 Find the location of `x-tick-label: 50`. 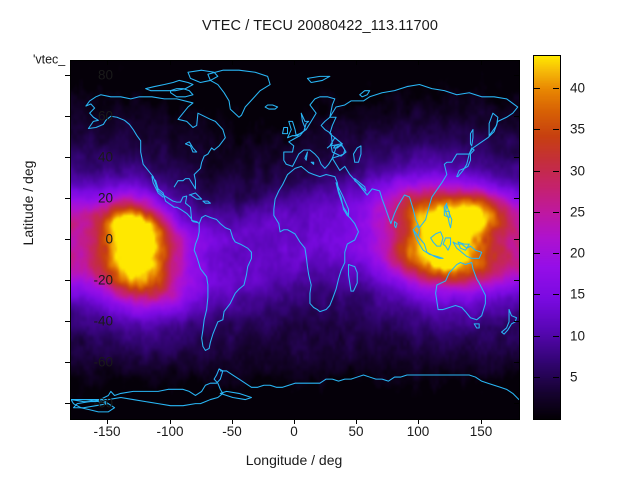

x-tick-label: 50 is located at coordinates (356, 431).